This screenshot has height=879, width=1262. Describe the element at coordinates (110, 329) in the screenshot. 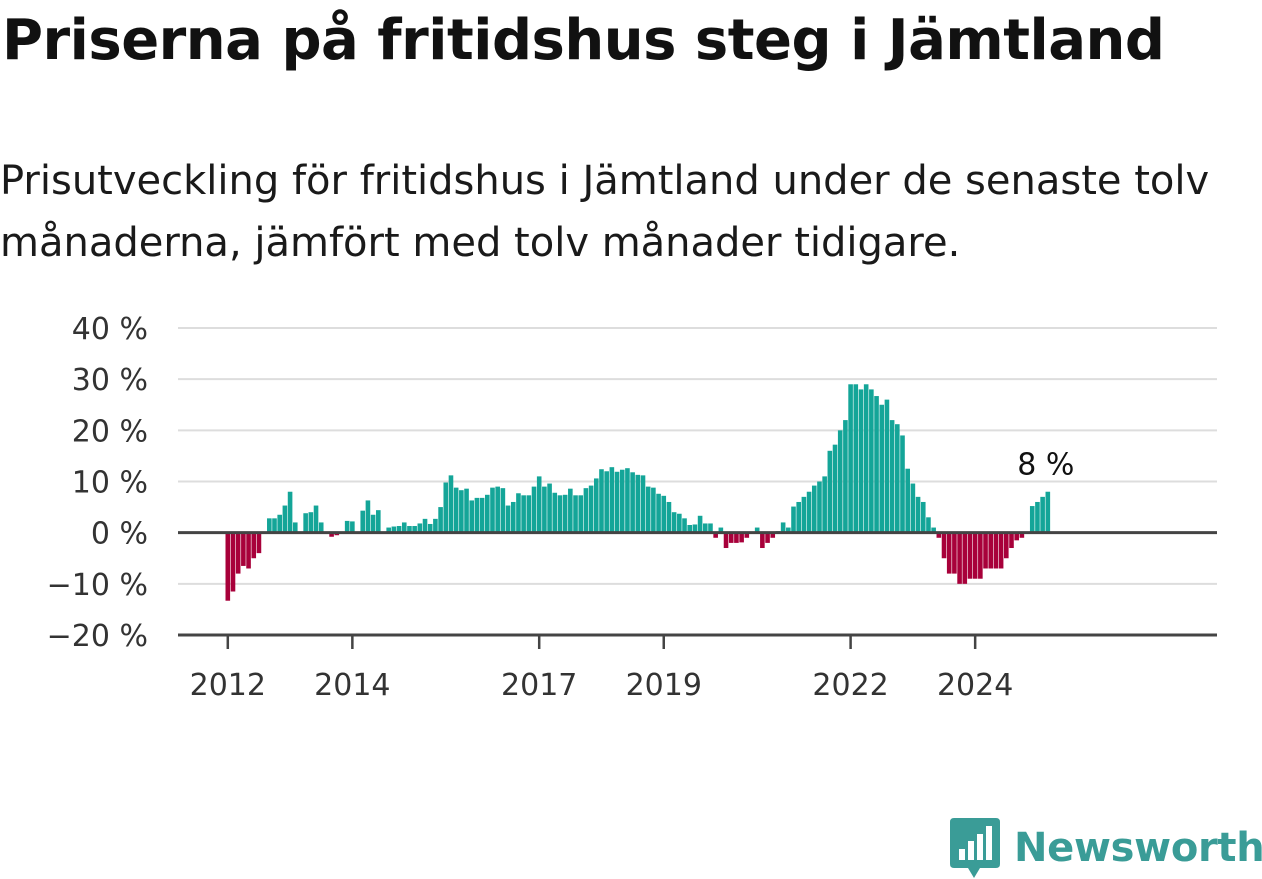

I see `y-tick-label: 40 %` at that location.